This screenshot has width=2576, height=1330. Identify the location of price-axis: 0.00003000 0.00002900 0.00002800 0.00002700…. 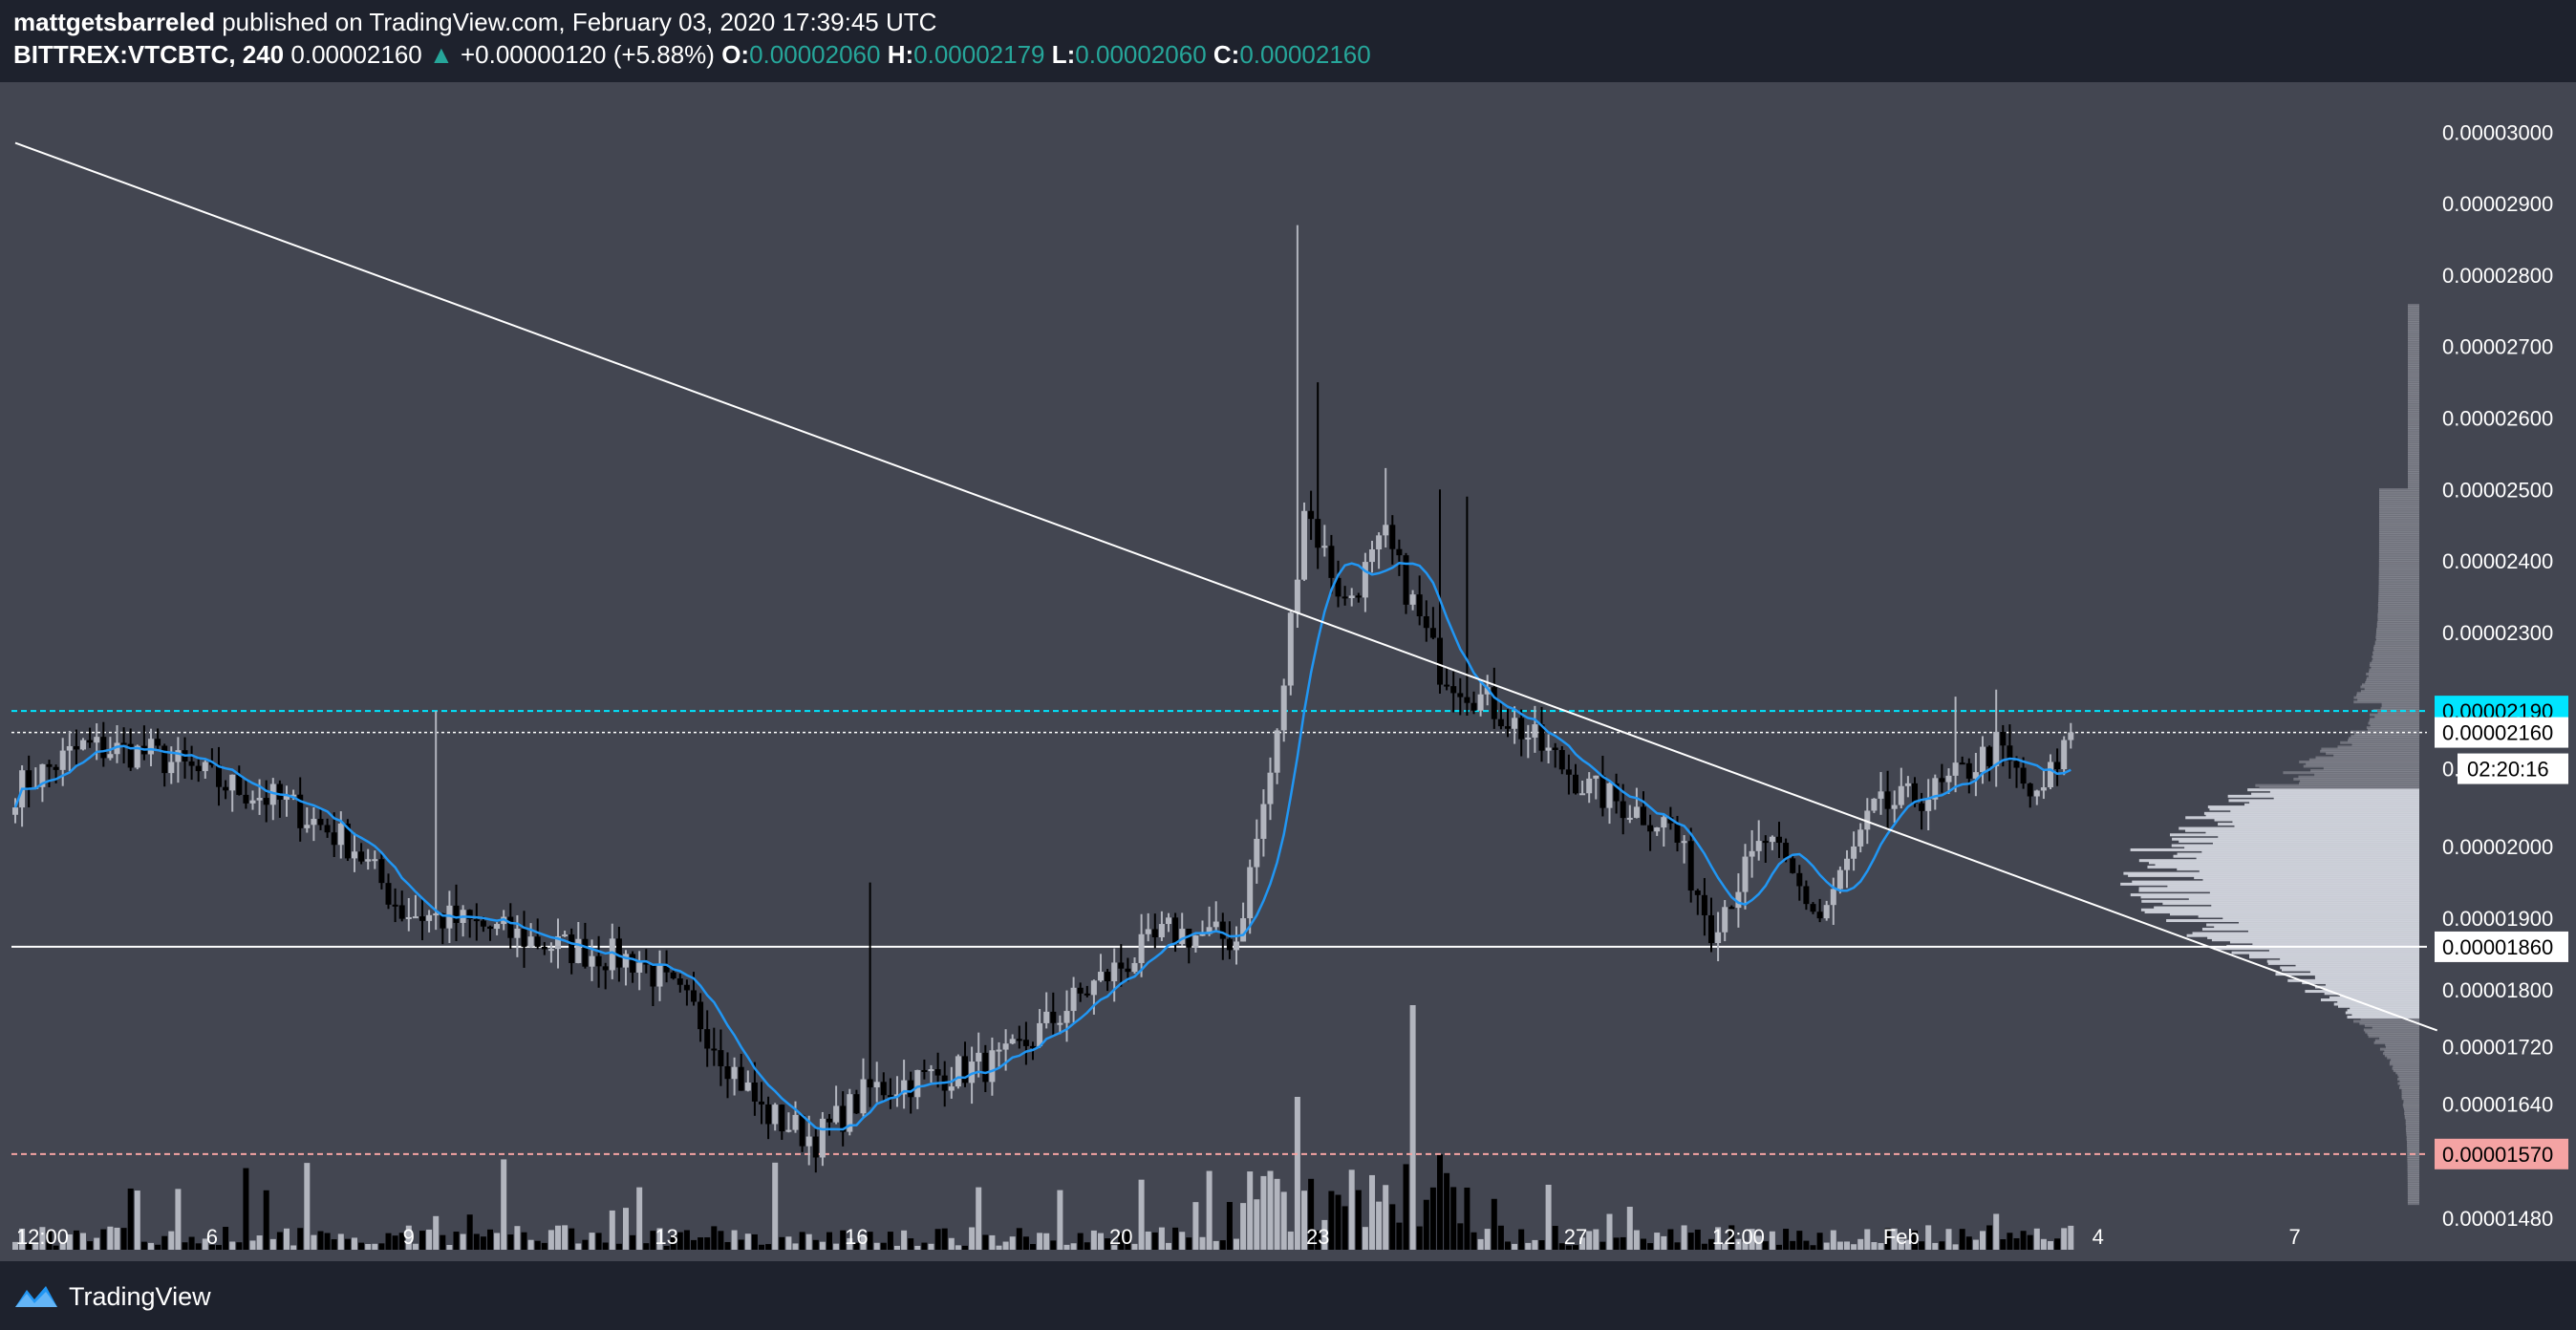
(2501, 675).